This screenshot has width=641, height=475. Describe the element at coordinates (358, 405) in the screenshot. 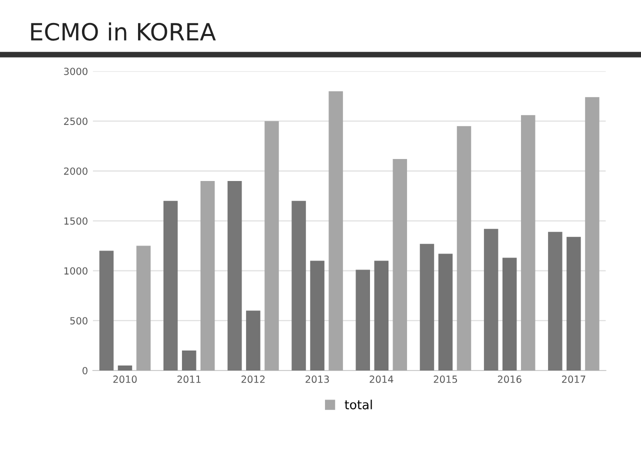

I see `legend-label: total` at that location.